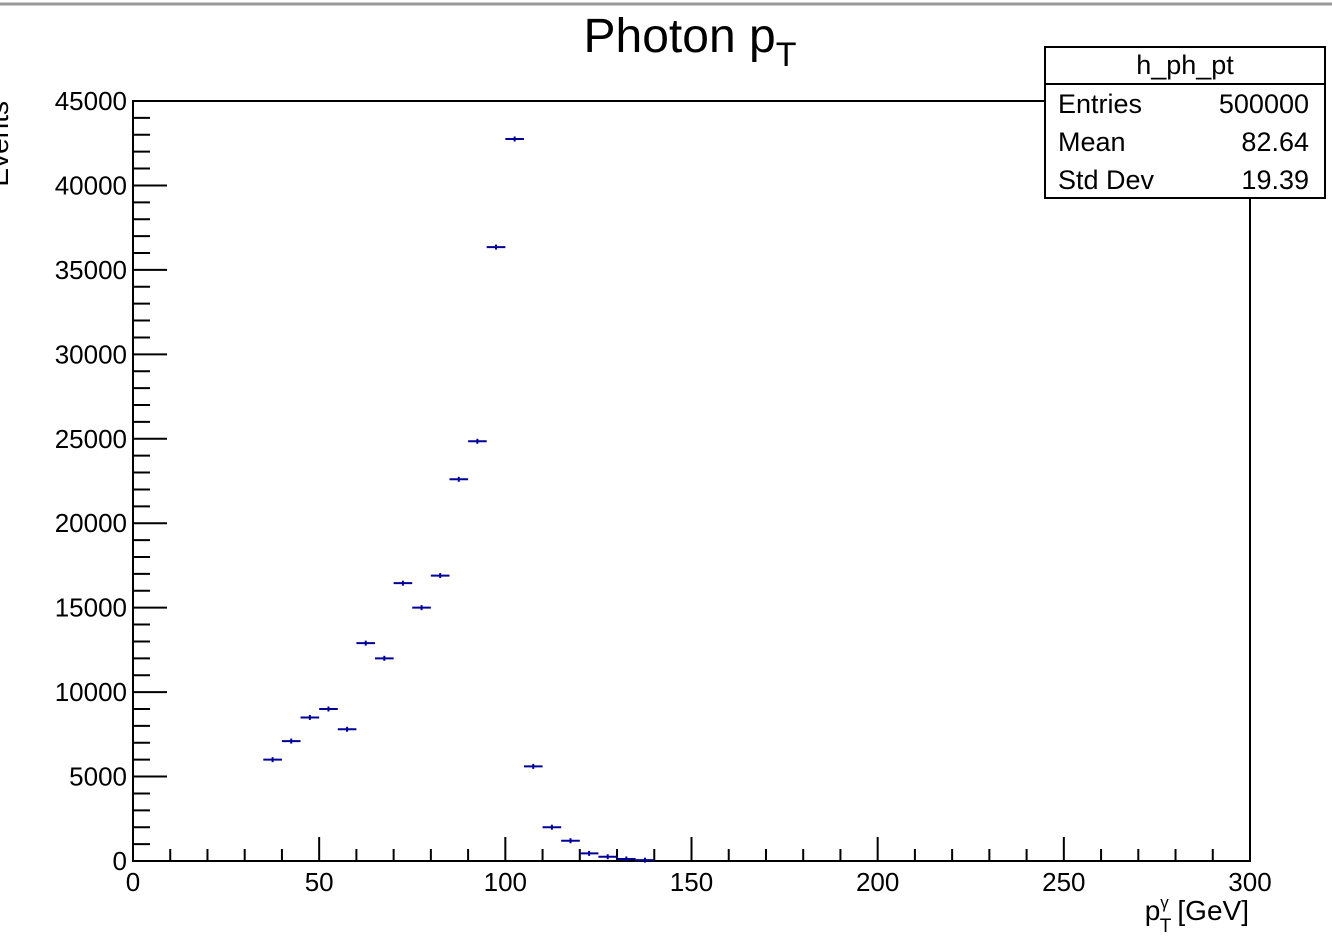 This screenshot has height=942, width=1332. What do you see at coordinates (877, 882) in the screenshot?
I see `x-tick-label: 200` at bounding box center [877, 882].